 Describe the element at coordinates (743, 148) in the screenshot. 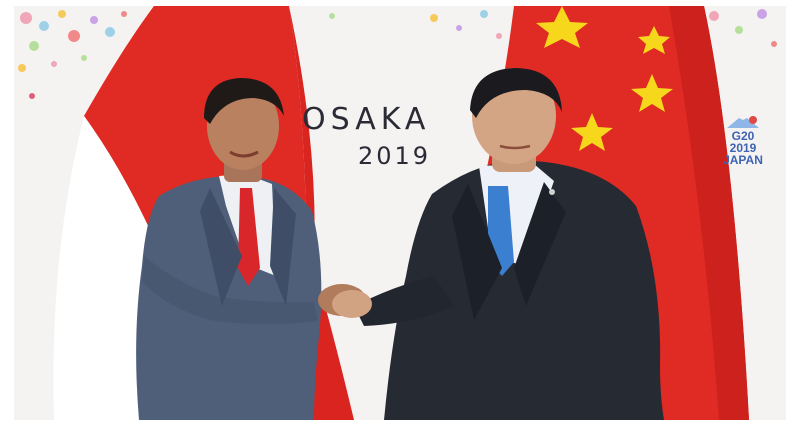

I see `g20-logo-year: 2019` at that location.